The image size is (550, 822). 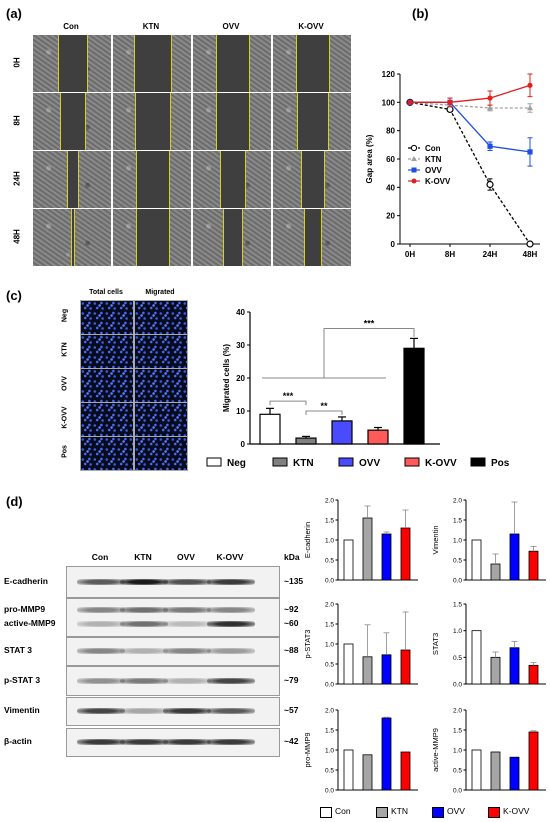 What do you see at coordinates (369, 158) in the screenshot?
I see `y-axis-label: Gap area (%)` at bounding box center [369, 158].